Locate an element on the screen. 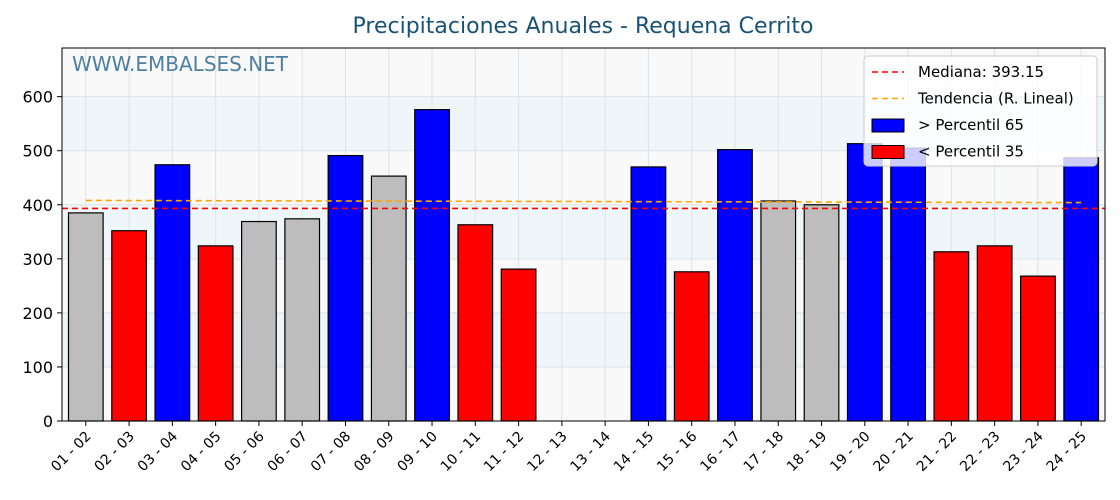  x-tick-label: 10 - 11 is located at coordinates (461, 452).